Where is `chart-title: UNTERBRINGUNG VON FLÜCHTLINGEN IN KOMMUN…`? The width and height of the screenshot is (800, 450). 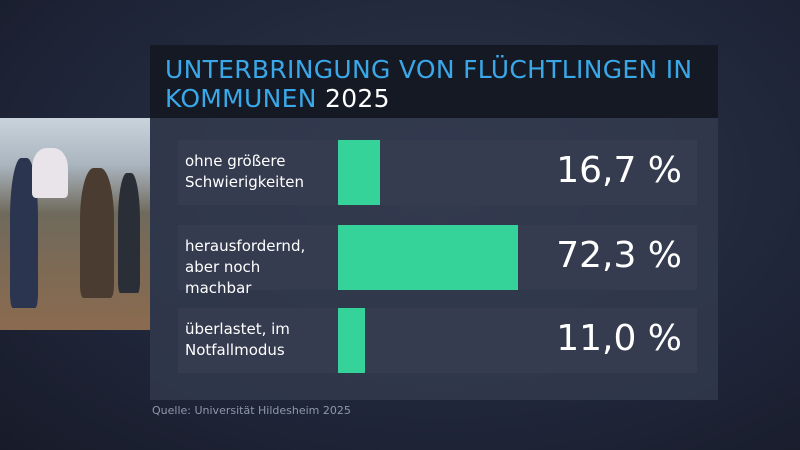 chart-title: UNTERBRINGUNG VON FLÜCHTLINGEN IN KOMMUN… is located at coordinates (435, 84).